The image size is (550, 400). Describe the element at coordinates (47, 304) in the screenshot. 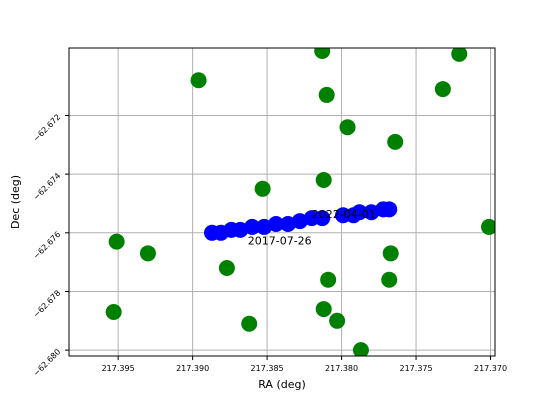

I see `y-tick-label: −62.678` at that location.